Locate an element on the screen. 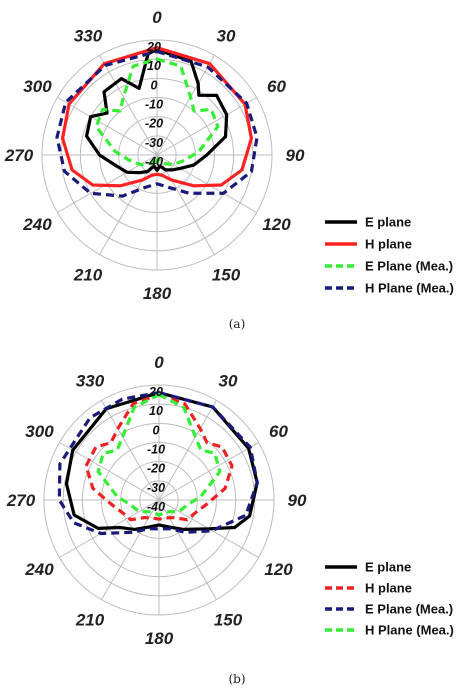  figure-caption: (a) is located at coordinates (237, 324).